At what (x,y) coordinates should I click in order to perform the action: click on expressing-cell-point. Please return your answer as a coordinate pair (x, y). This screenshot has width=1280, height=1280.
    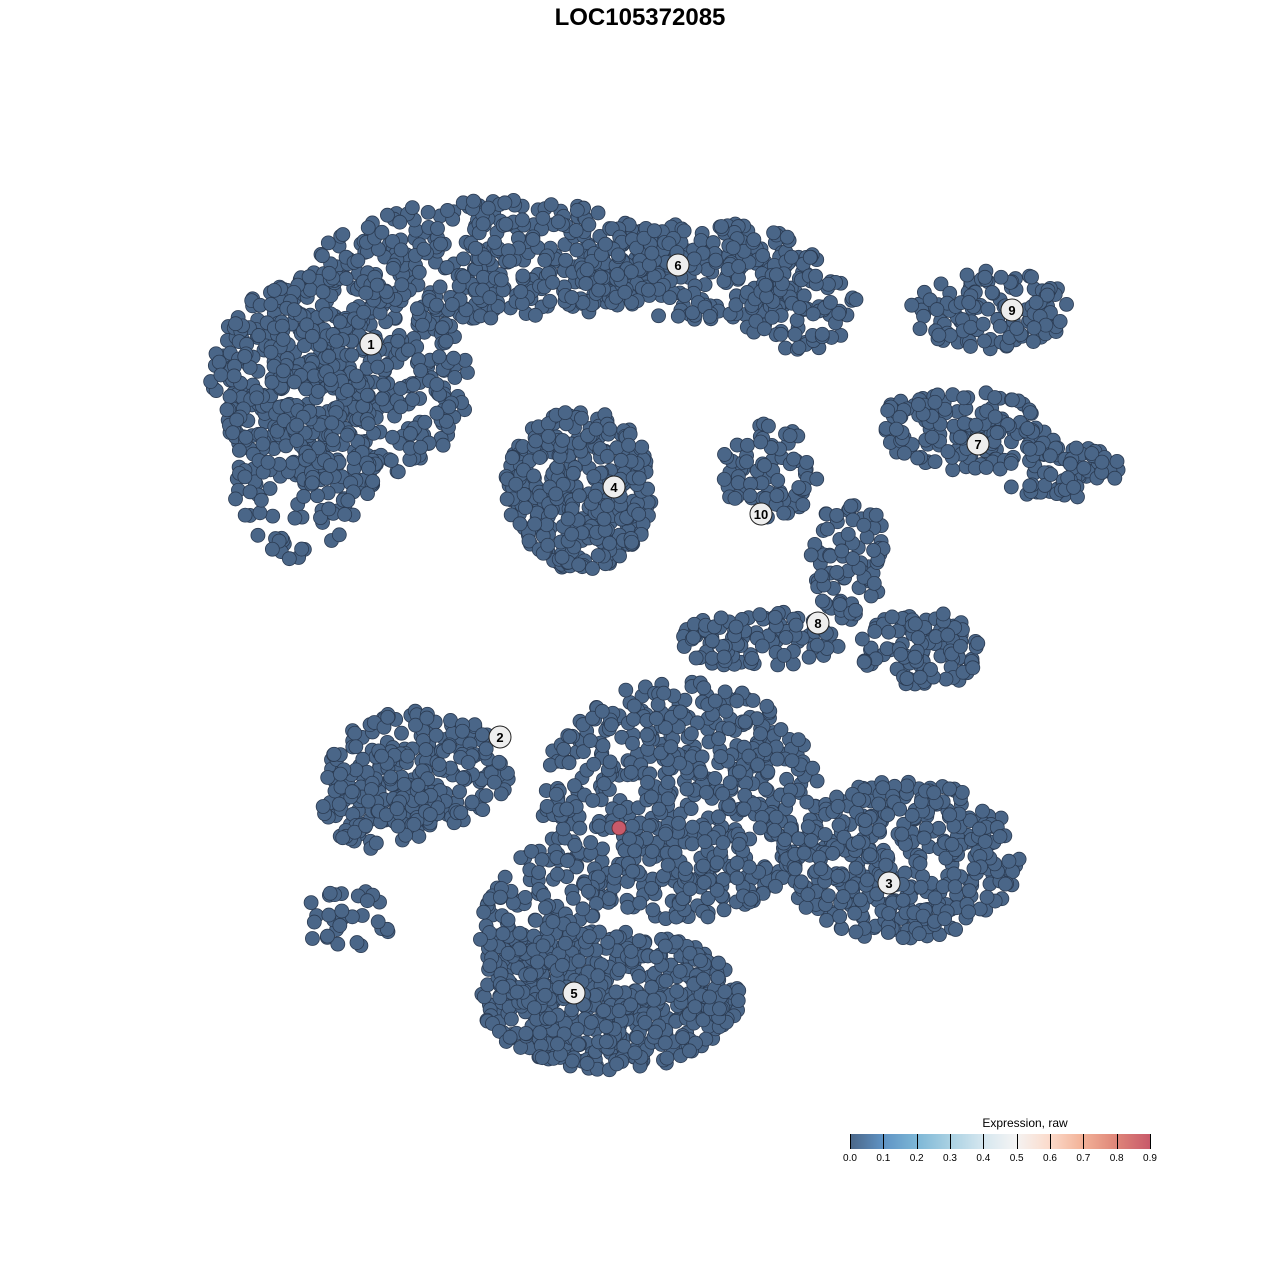
    Looking at the image, I should click on (619, 828).